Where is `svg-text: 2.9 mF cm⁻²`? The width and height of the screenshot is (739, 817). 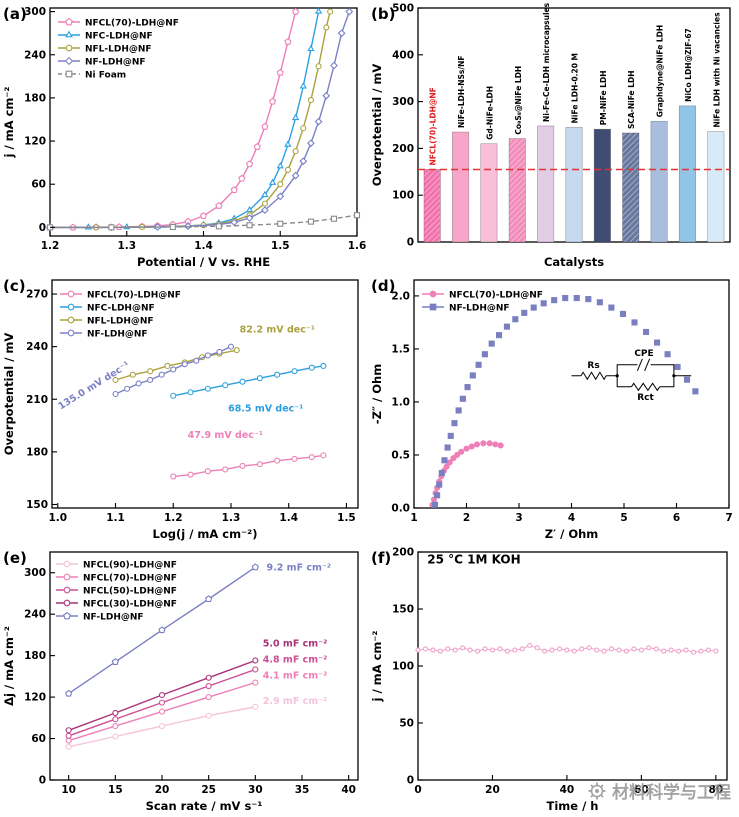
svg-text: 2.9 mF cm⁻² is located at coordinates (295, 701).